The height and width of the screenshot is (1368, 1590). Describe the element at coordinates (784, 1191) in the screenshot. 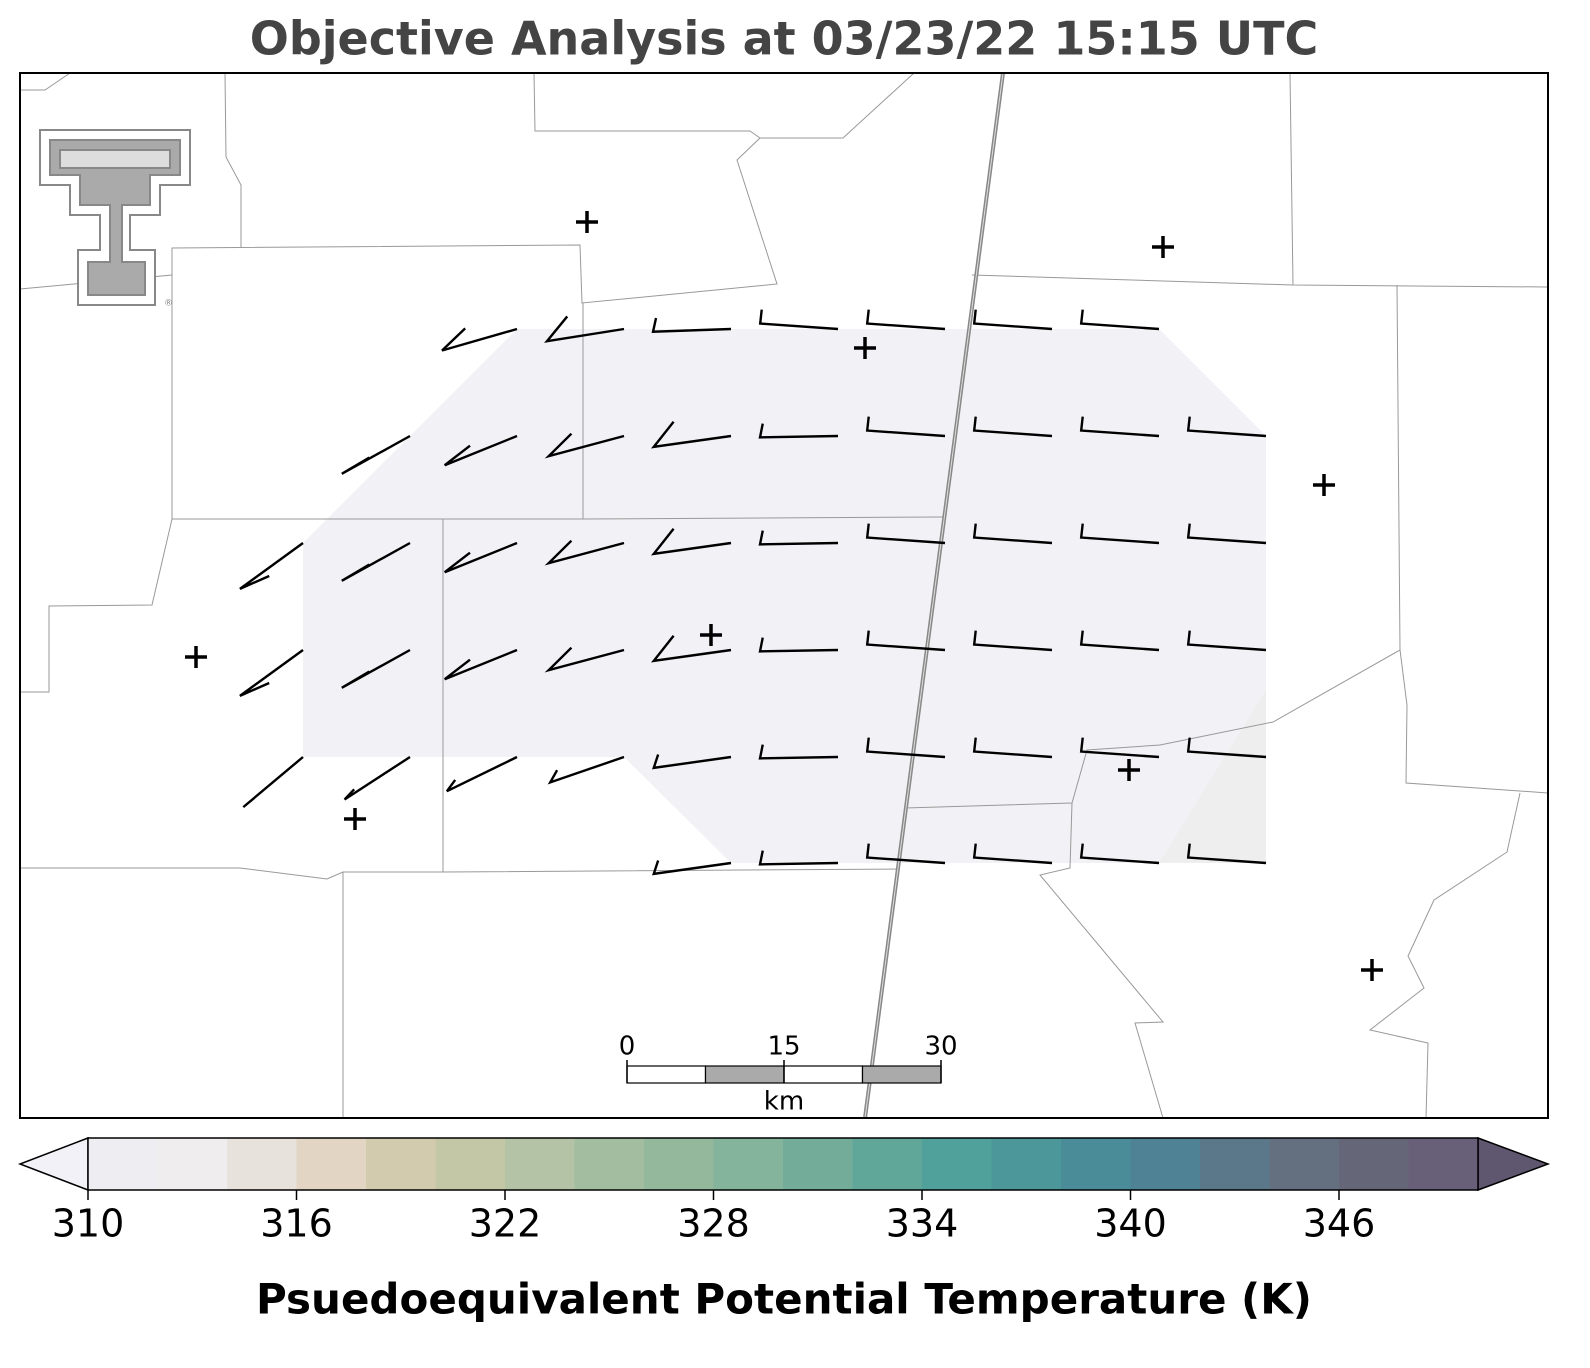

I see `colorbar: 310 316 322 328 334 340 346` at that location.